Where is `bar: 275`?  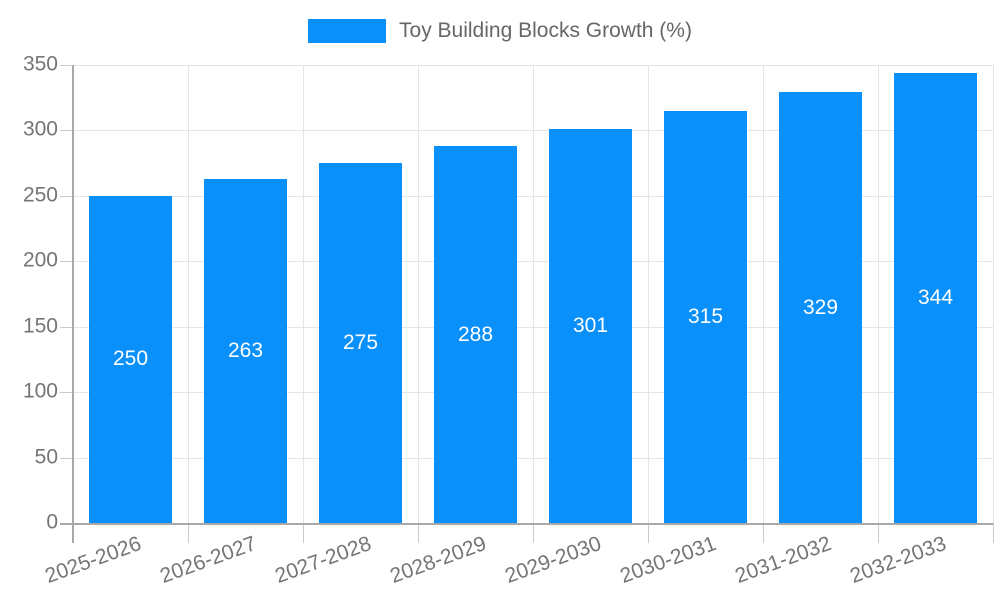 bar: 275 is located at coordinates (360, 343).